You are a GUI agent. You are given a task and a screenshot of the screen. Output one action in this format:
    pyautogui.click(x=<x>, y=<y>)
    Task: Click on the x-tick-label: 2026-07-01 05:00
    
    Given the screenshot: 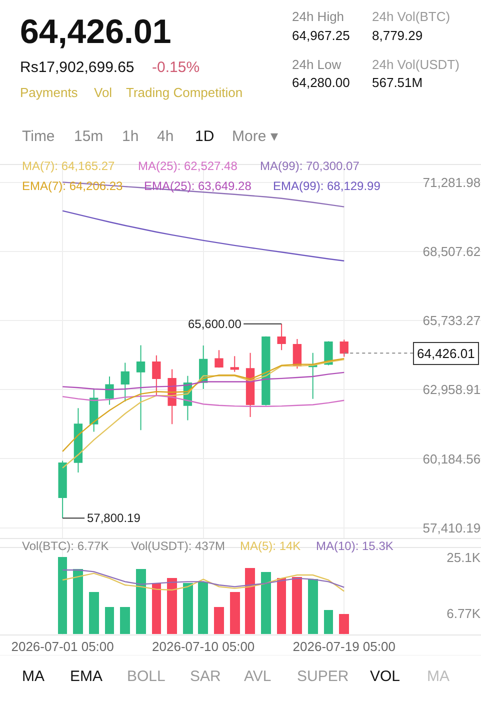 What is the action you would take?
    pyautogui.click(x=62, y=646)
    